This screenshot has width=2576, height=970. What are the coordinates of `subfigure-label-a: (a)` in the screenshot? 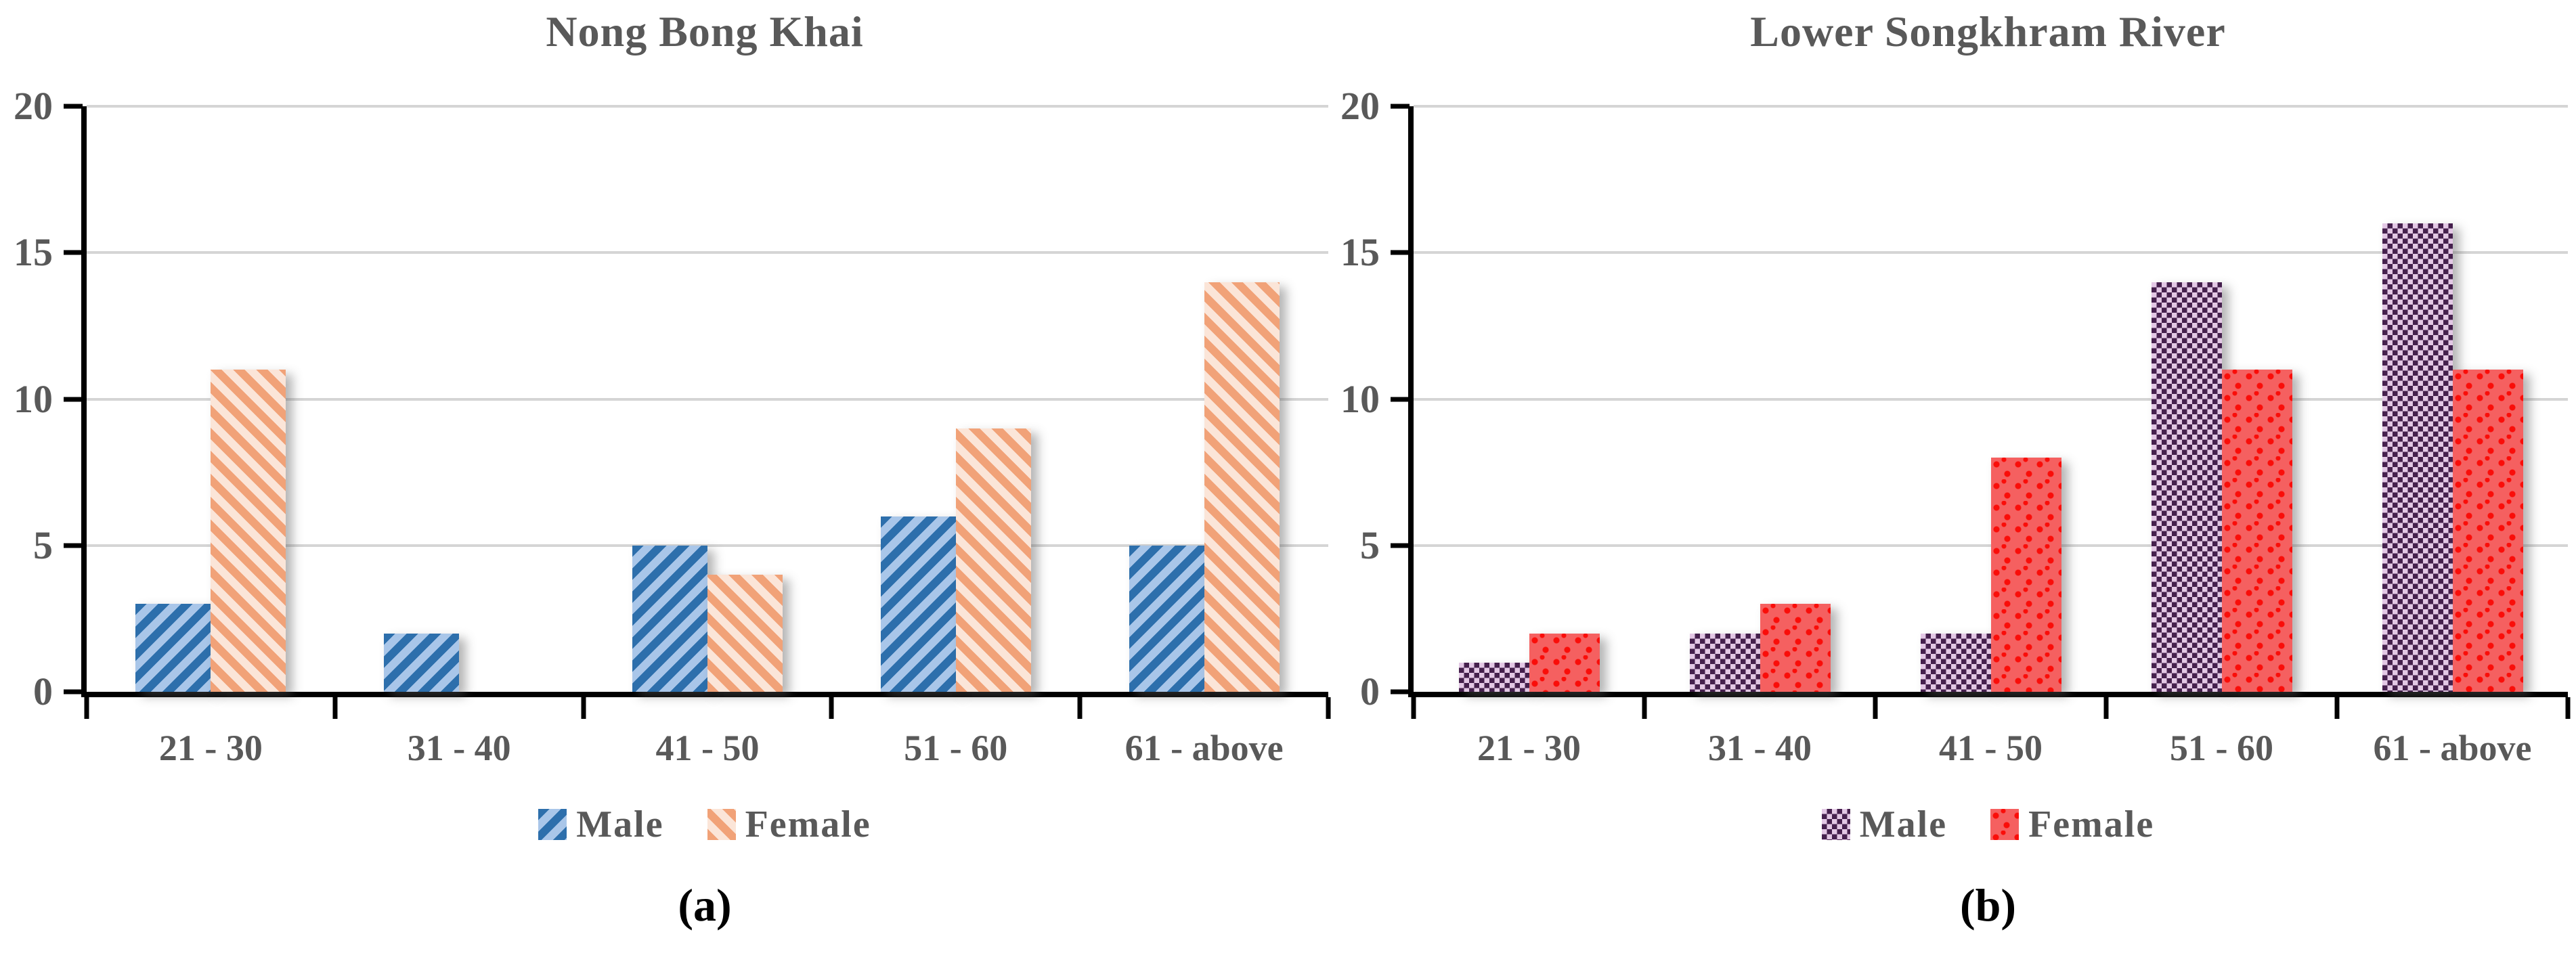 It's located at (705, 905).